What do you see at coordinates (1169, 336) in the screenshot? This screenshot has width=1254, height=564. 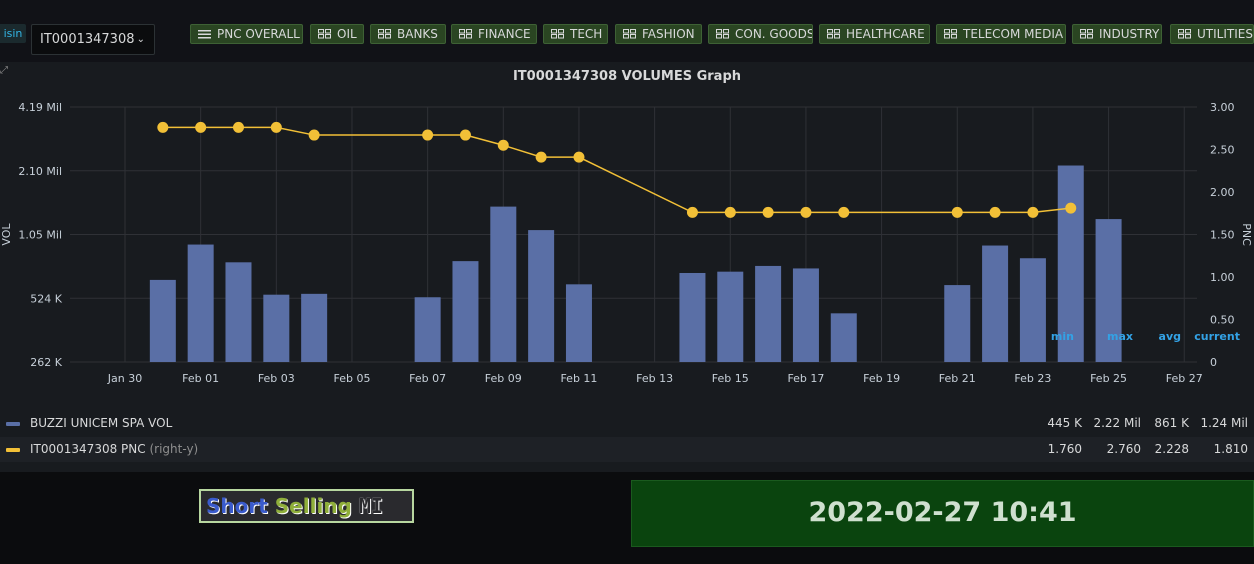 I see `legend-header-avg: avg` at bounding box center [1169, 336].